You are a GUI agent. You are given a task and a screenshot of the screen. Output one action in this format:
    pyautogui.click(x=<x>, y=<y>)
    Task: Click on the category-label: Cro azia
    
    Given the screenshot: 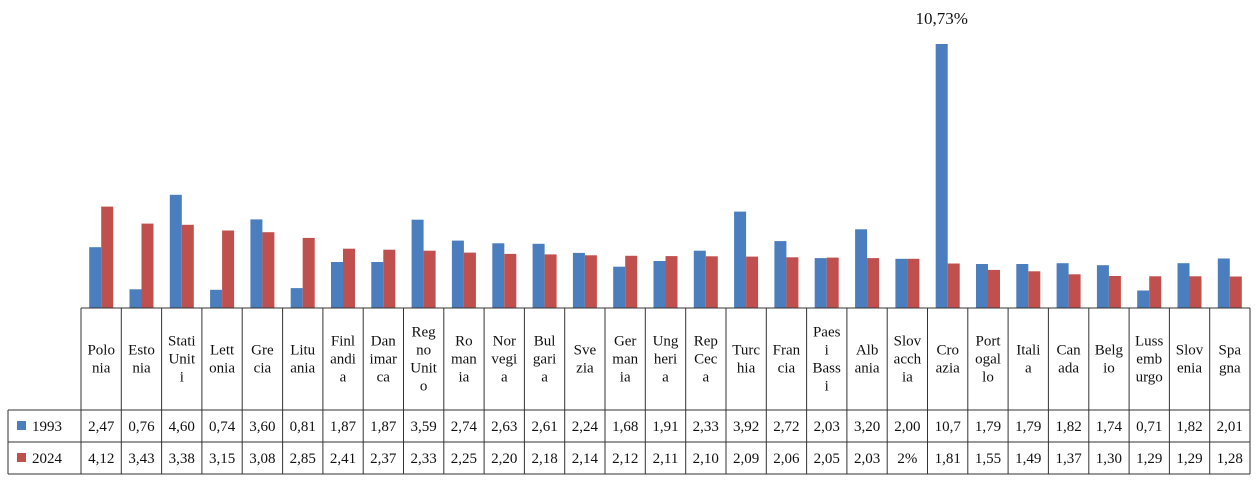 What is the action you would take?
    pyautogui.click(x=948, y=360)
    